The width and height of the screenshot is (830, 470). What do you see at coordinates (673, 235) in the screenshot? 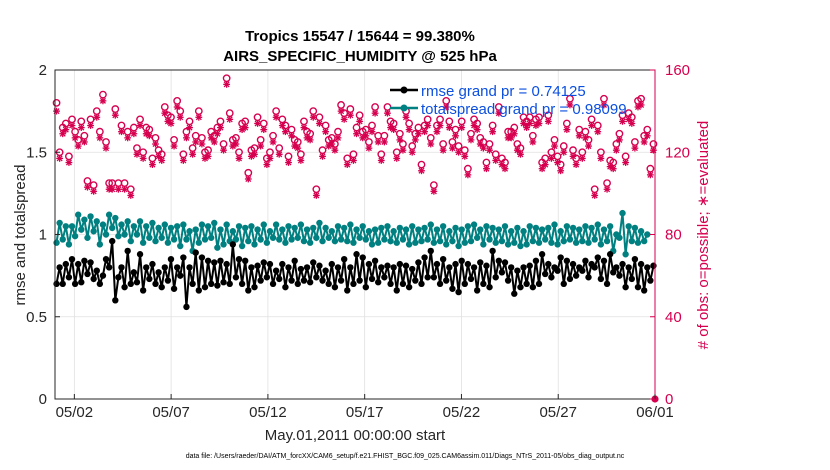
I see `y-right-tick-label: 80` at bounding box center [673, 235].